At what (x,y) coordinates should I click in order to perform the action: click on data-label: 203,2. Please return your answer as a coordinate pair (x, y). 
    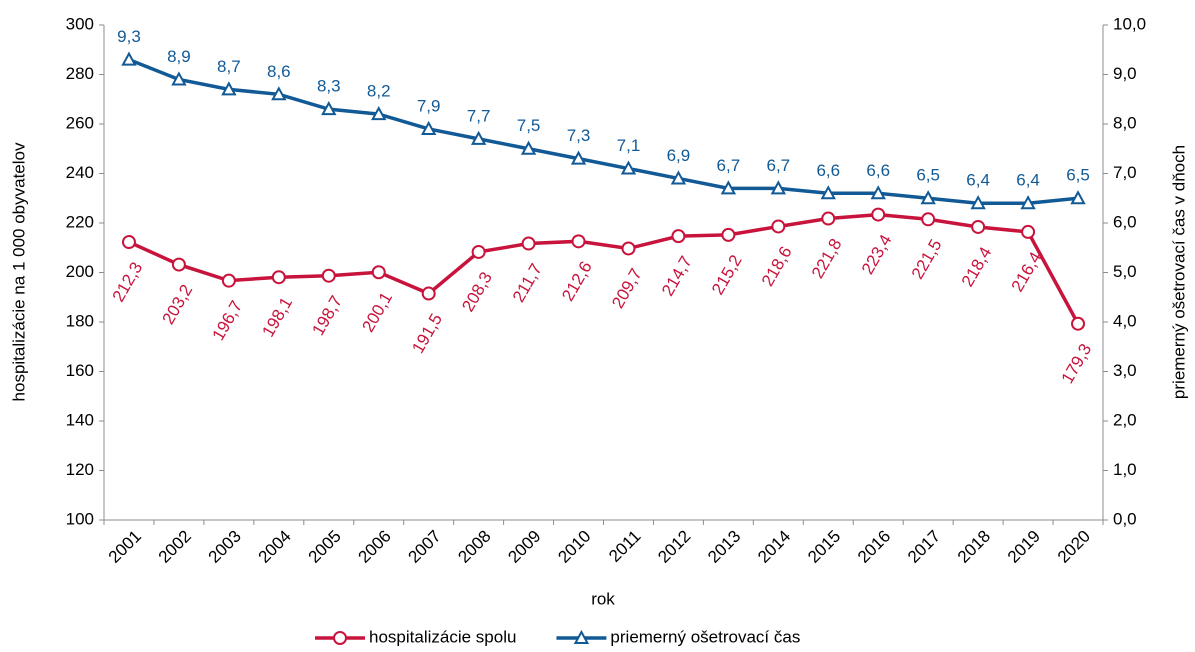
    Looking at the image, I should click on (178, 304).